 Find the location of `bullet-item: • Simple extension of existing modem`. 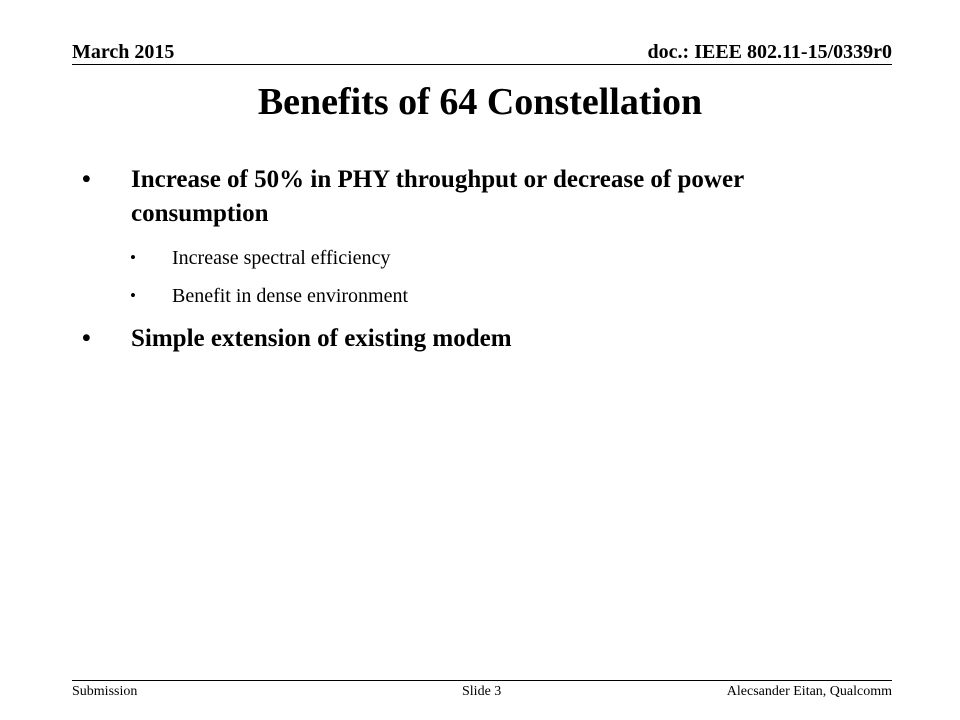

bullet-item: • Simple extension of existing modem is located at coordinates (462, 339).